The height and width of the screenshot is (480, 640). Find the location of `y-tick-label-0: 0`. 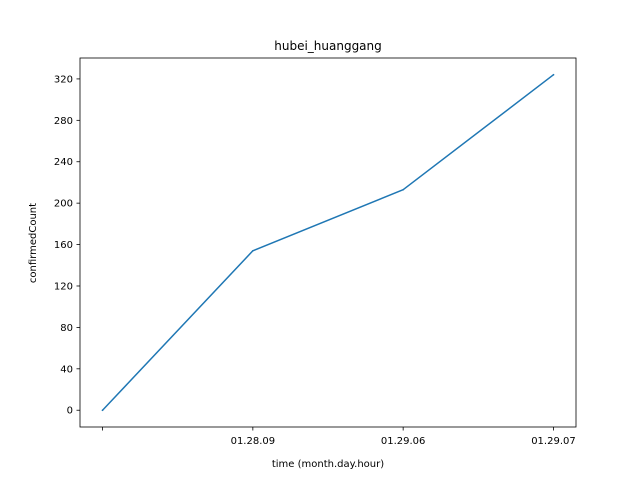

y-tick-label-0: 0 is located at coordinates (70, 411).